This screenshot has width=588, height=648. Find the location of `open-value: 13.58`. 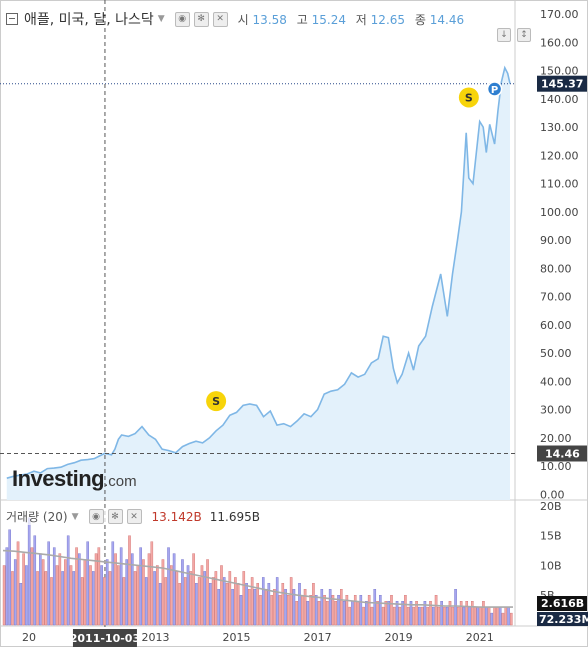

open-value: 13.58 is located at coordinates (269, 19).